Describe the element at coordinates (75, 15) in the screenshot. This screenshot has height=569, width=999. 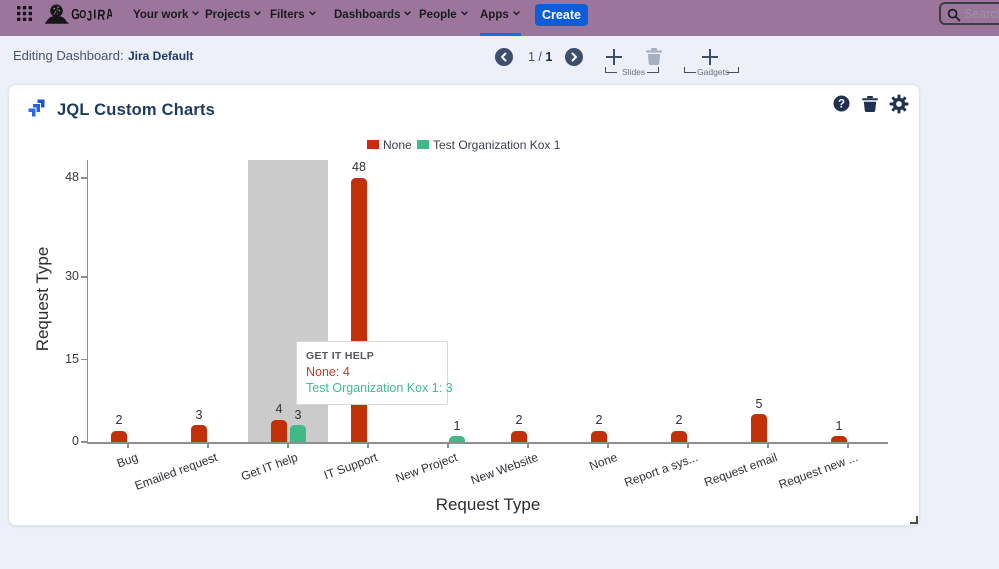
I see `svg-text: G` at that location.